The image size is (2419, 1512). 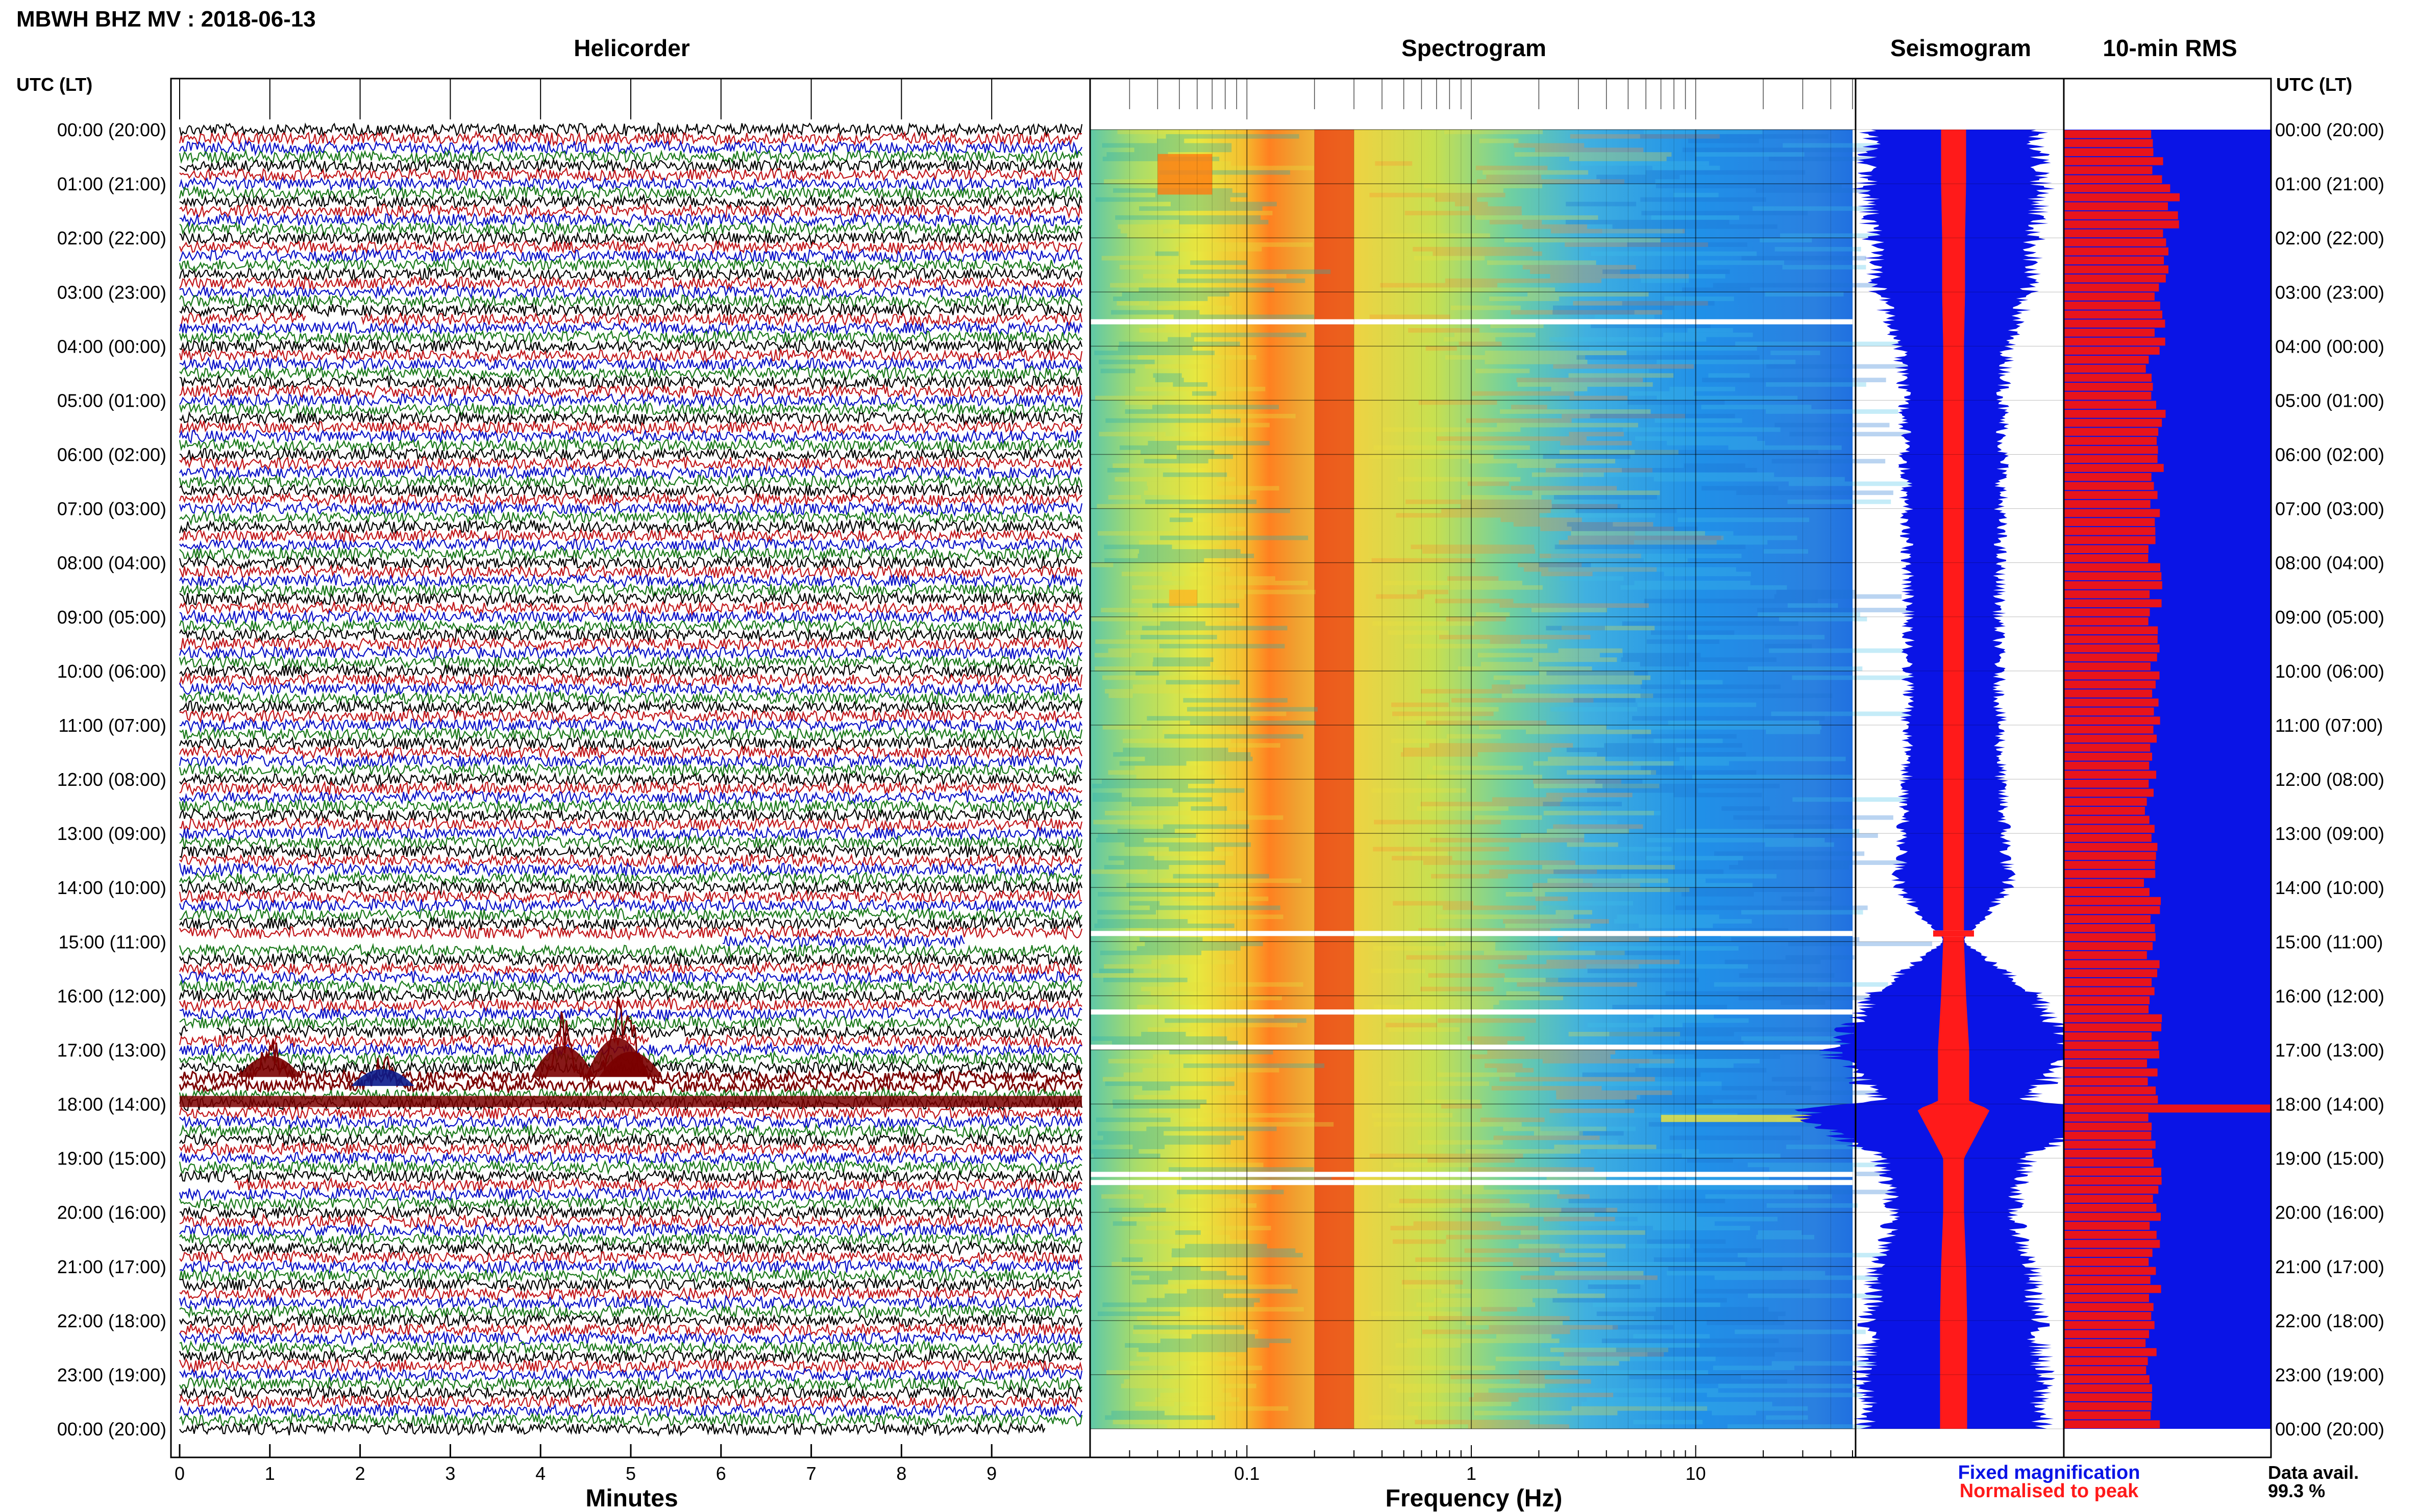 I want to click on time-label-left: 08:00 (04:00), so click(x=111, y=563).